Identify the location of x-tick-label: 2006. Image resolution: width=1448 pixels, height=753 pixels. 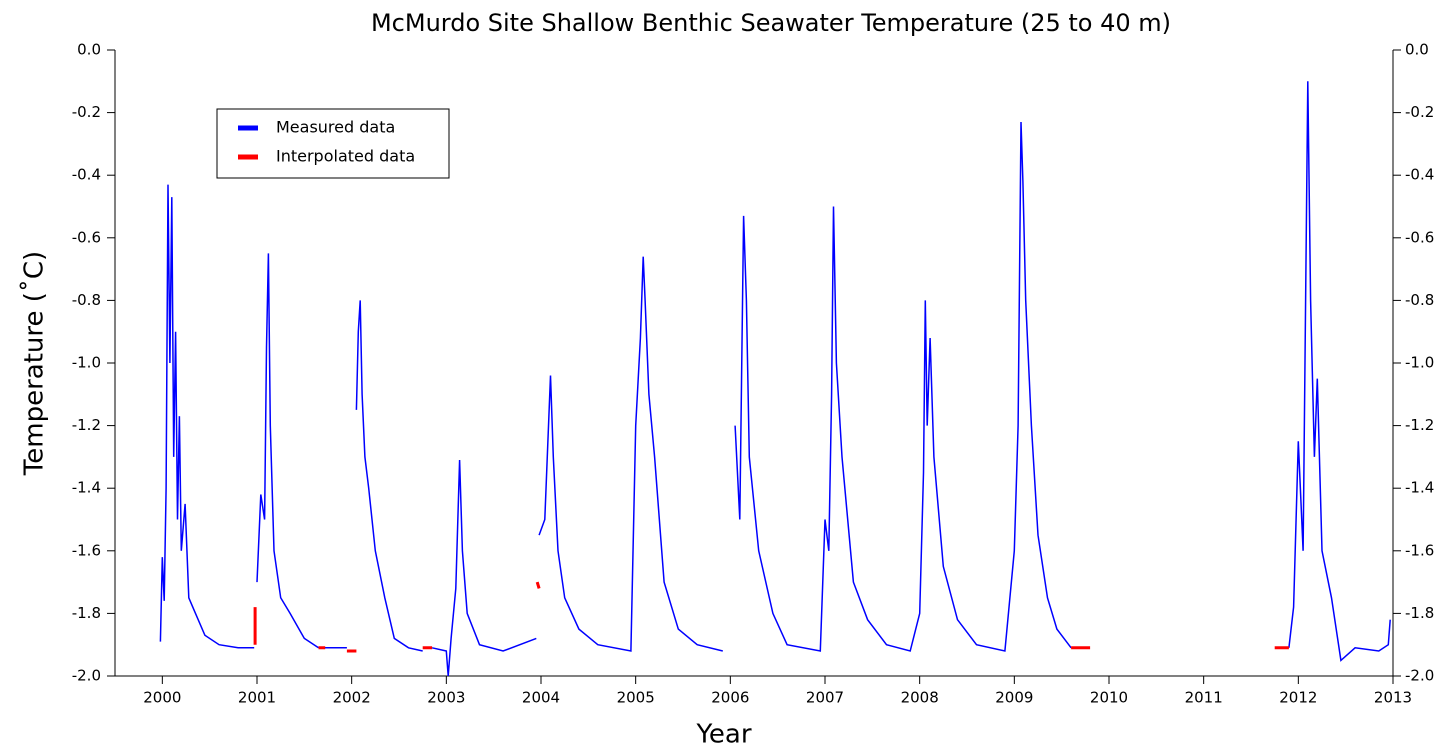
(730, 698).